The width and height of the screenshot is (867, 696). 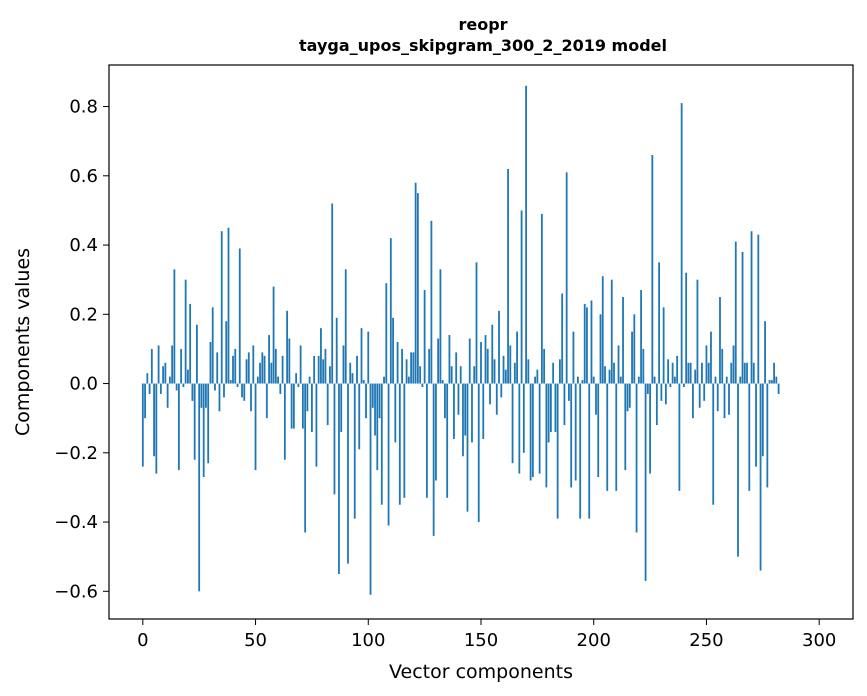 What do you see at coordinates (23, 342) in the screenshot?
I see `y-axis-label: Components values` at bounding box center [23, 342].